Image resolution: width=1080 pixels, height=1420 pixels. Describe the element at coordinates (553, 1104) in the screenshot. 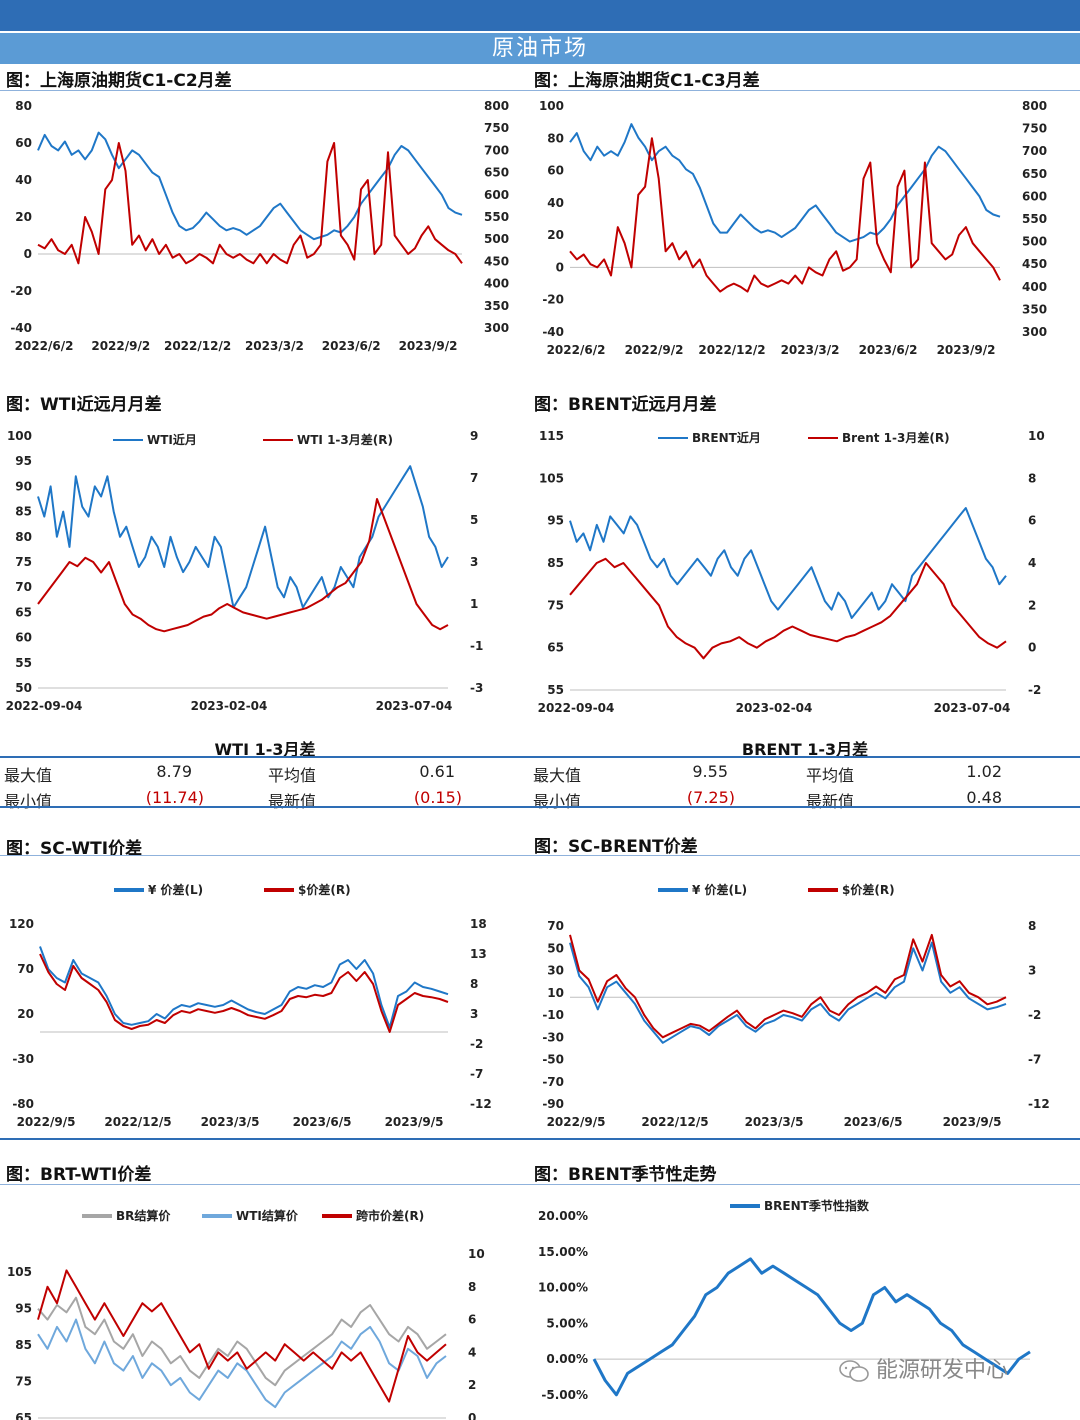

I see `y-tick-label-left: -90` at that location.